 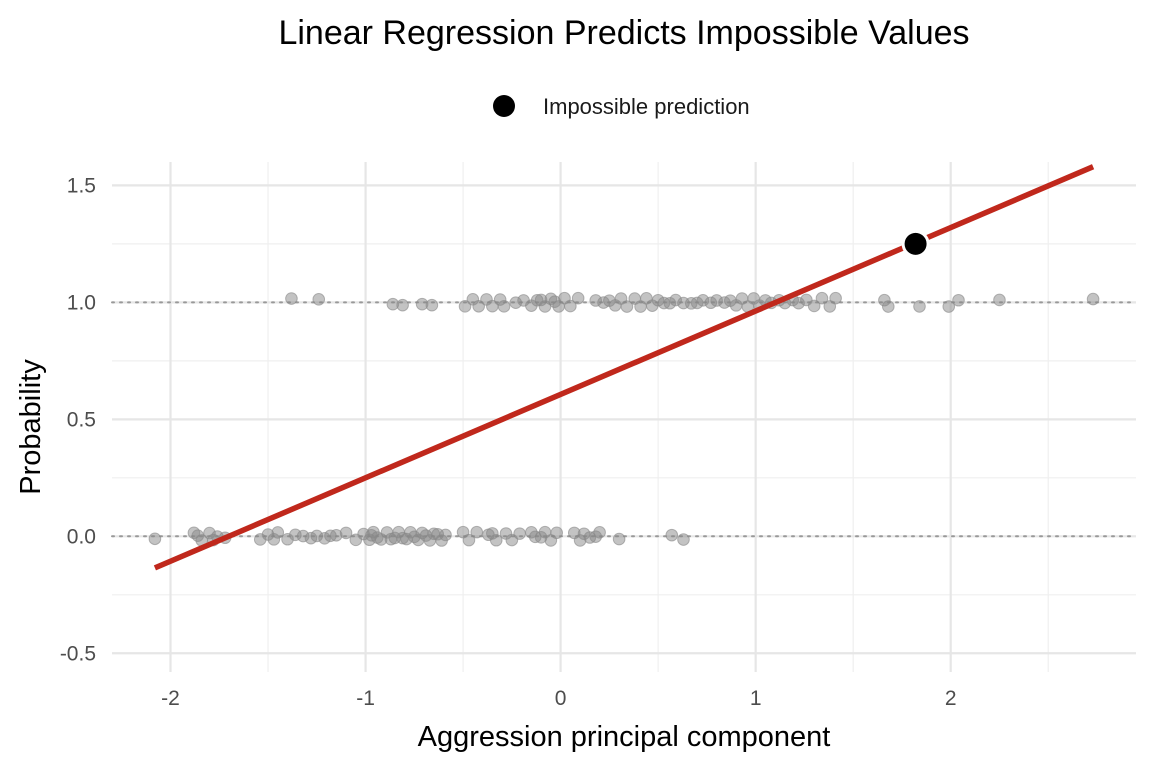 What do you see at coordinates (81, 185) in the screenshot?
I see `y-tick-label: 1.5` at bounding box center [81, 185].